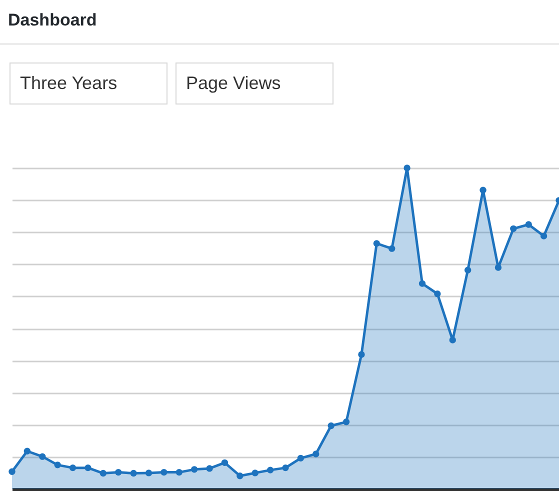 The width and height of the screenshot is (559, 491). Describe the element at coordinates (69, 83) in the screenshot. I see `text: Three Years` at that location.